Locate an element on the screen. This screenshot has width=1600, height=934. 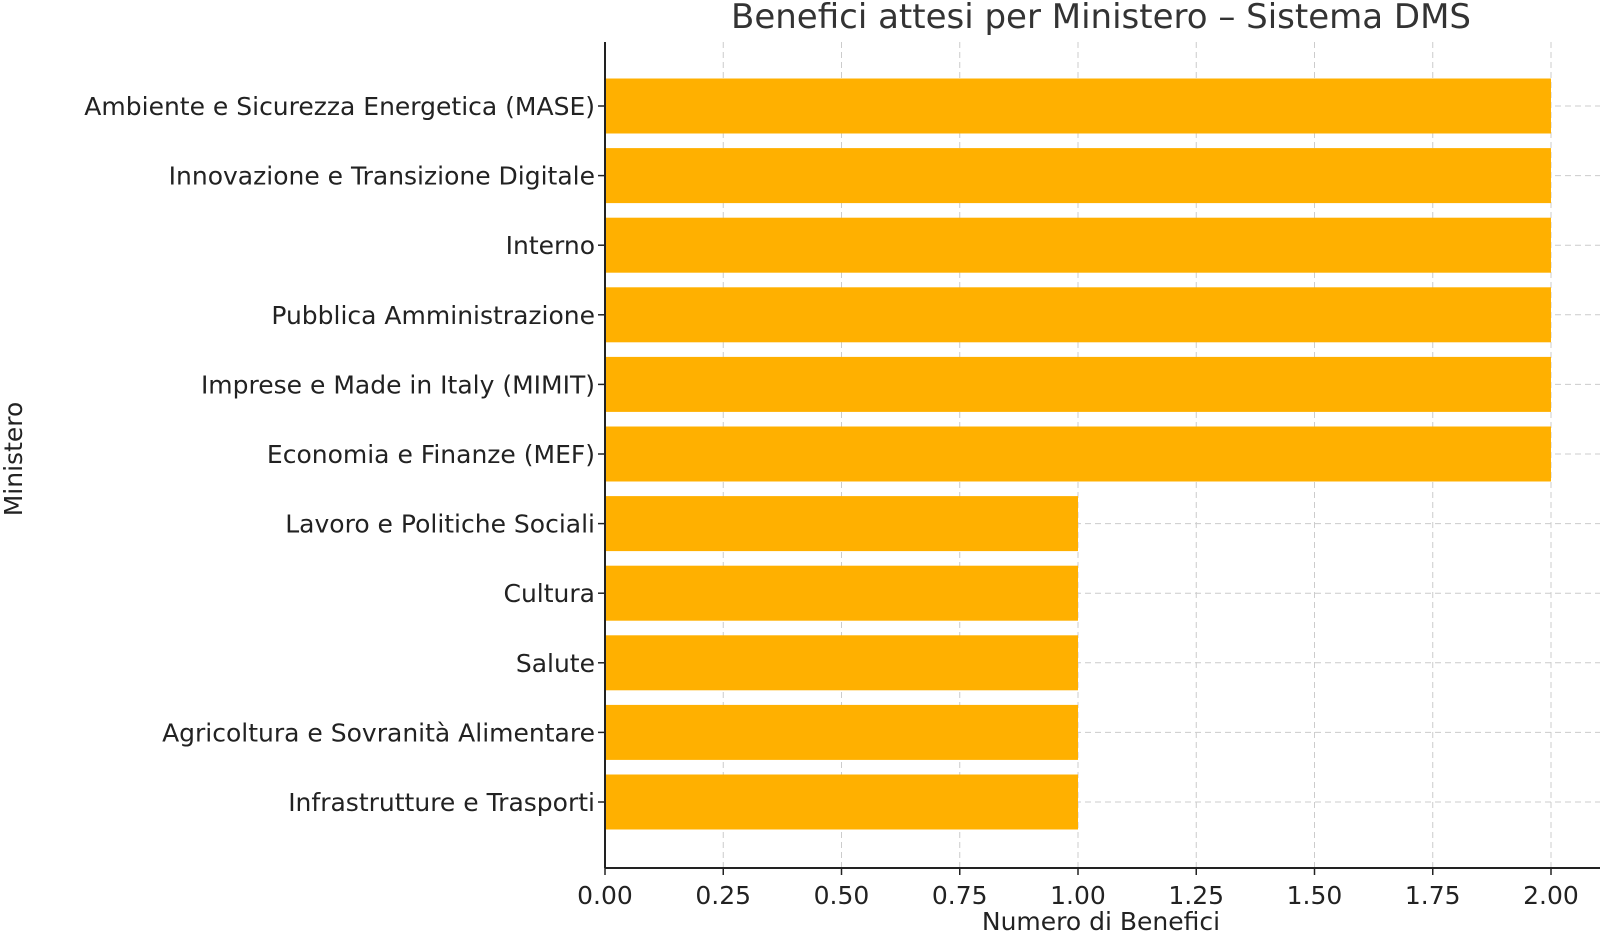
y-tick-label: Innovazione e Transizione Digitale is located at coordinates (382, 176).